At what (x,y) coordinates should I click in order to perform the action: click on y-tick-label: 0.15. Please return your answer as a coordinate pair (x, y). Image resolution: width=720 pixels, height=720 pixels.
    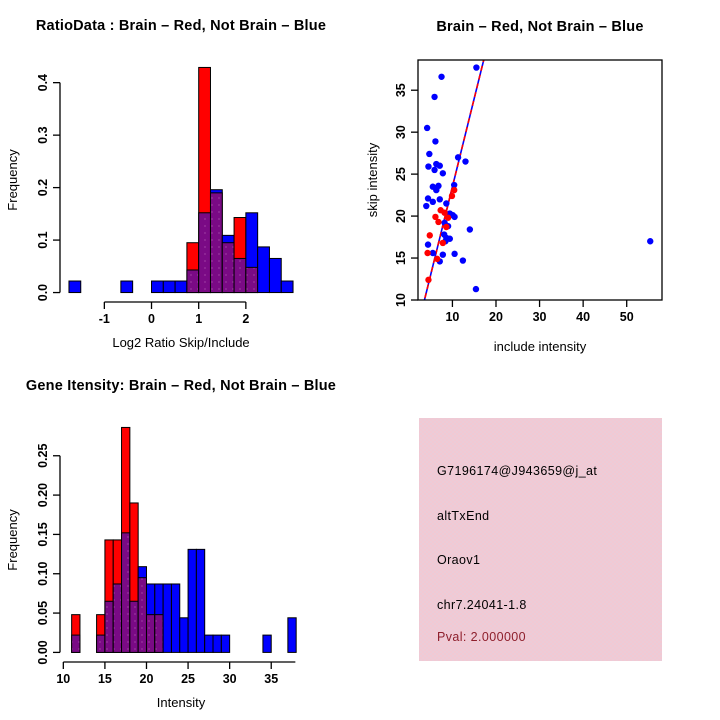
    Looking at the image, I should click on (43, 534).